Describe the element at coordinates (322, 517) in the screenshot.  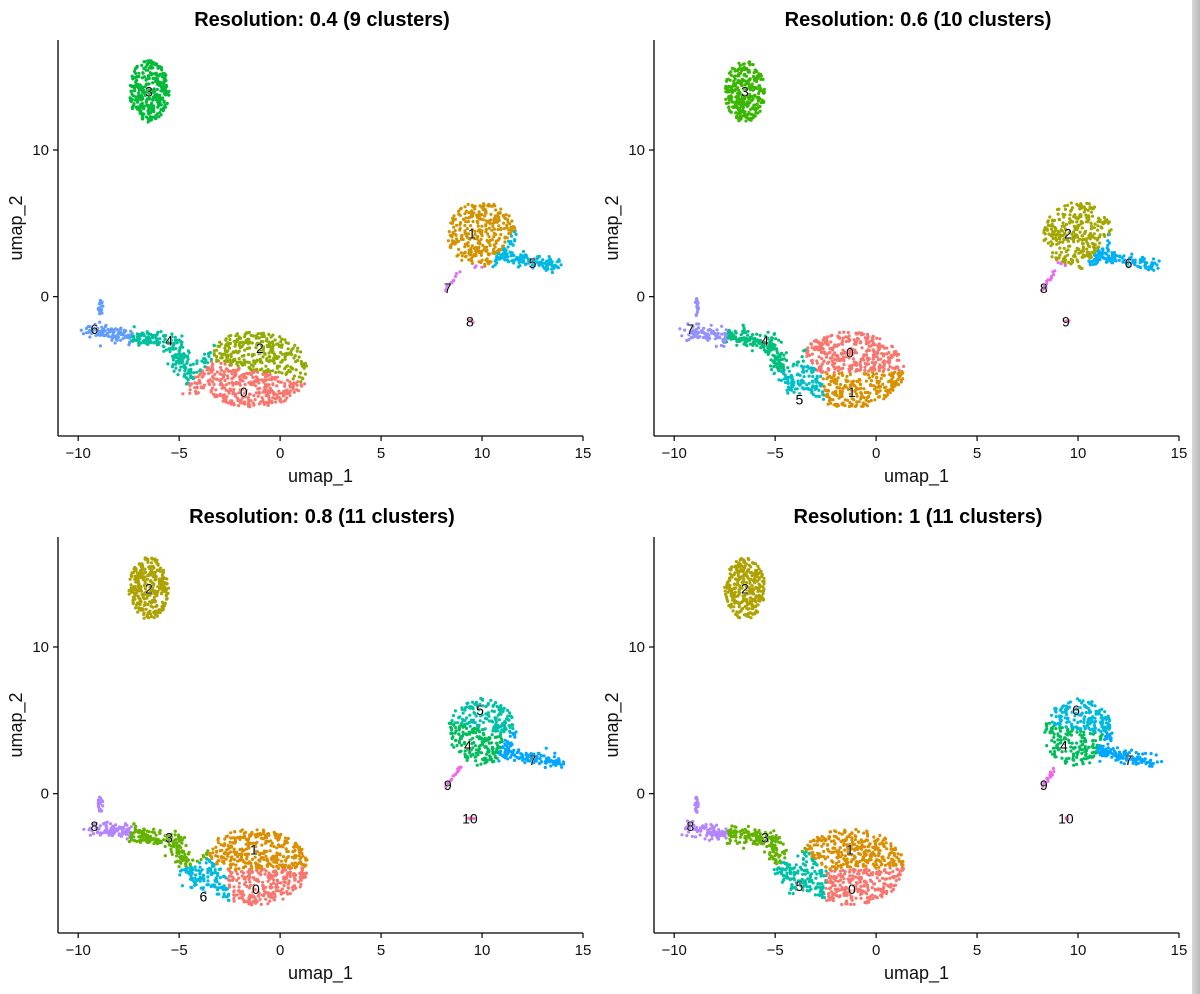
I see `panel-title: Resolution: 0.8 (11 clusters)` at that location.